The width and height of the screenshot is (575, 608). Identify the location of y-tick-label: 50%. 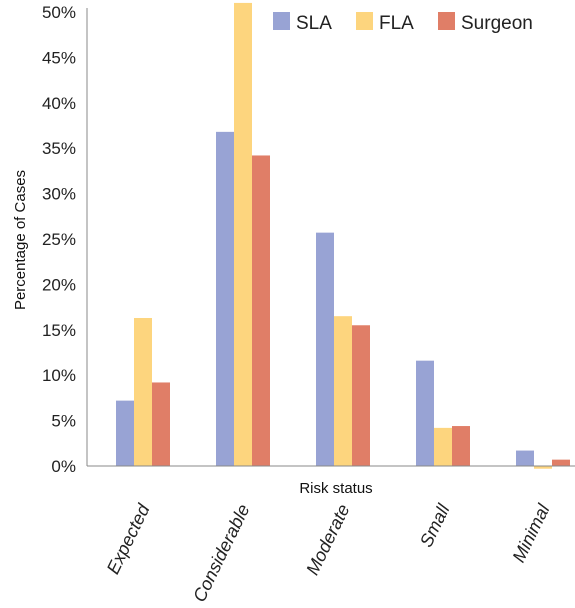
(59, 12).